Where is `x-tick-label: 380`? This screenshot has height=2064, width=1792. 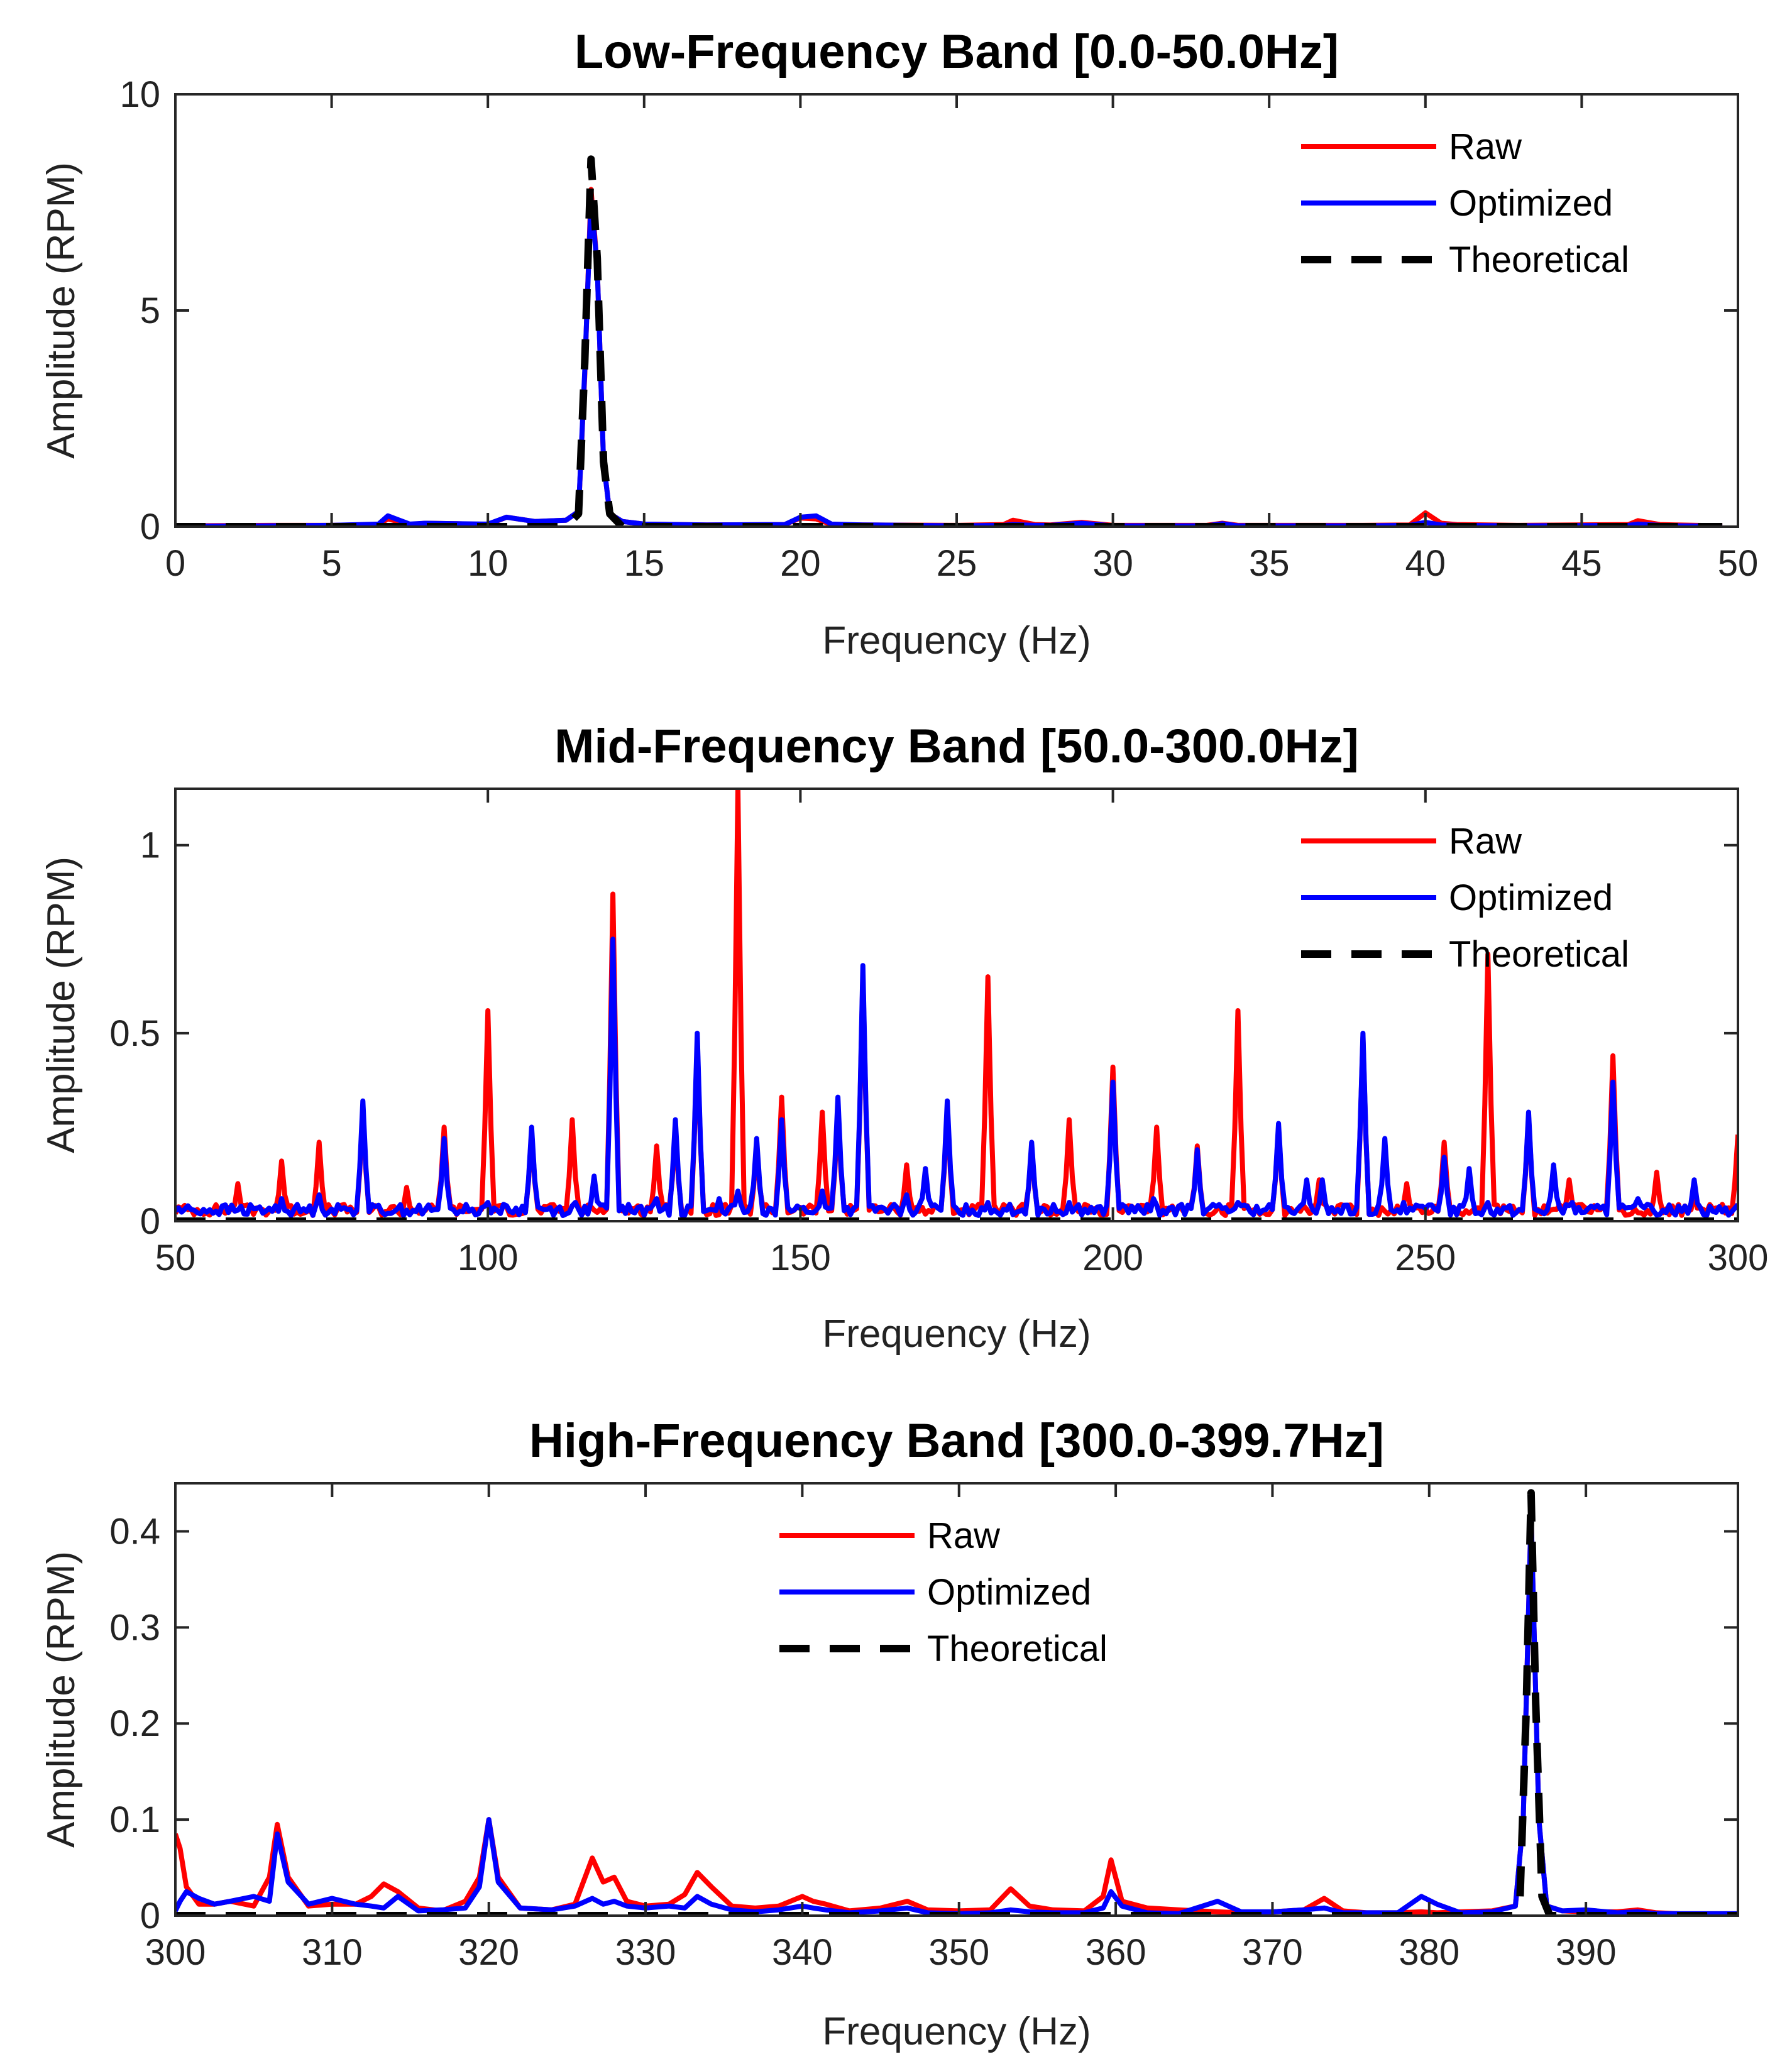 x-tick-label: 380 is located at coordinates (1429, 1952).